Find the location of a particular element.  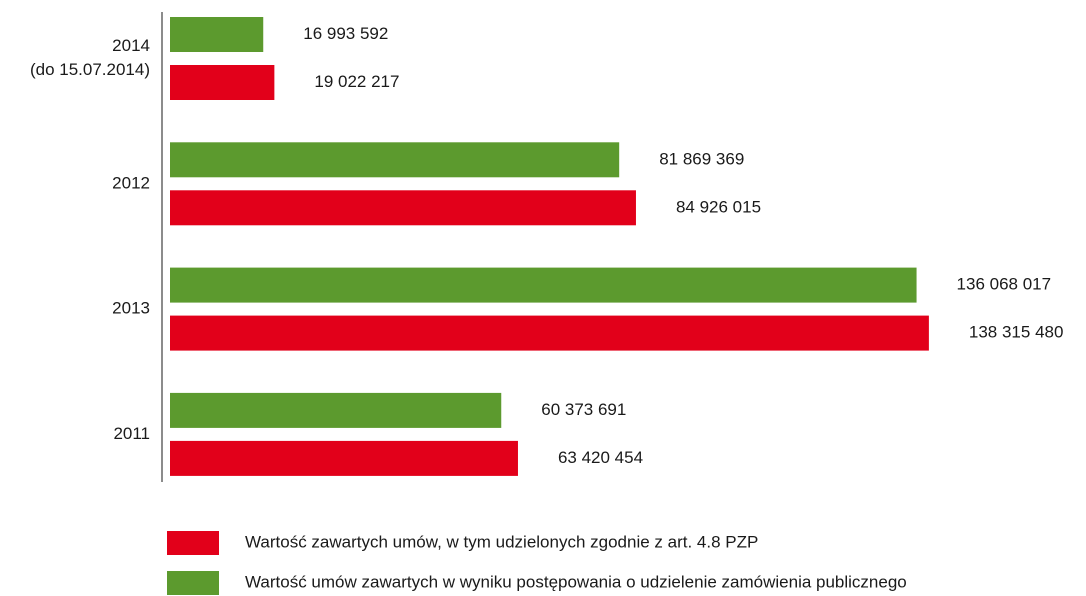

y-tick-label: 2011 is located at coordinates (131, 433).